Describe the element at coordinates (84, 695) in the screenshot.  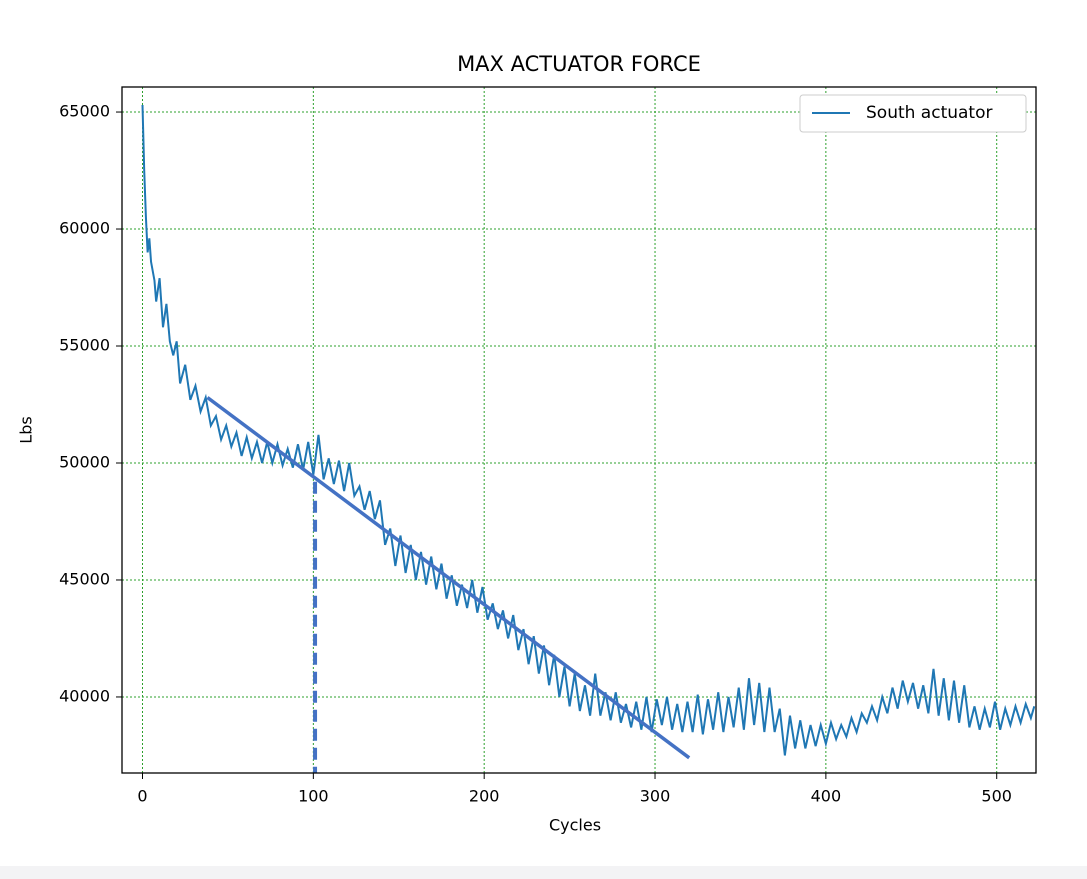
I see `y-tick-label: 40000` at that location.